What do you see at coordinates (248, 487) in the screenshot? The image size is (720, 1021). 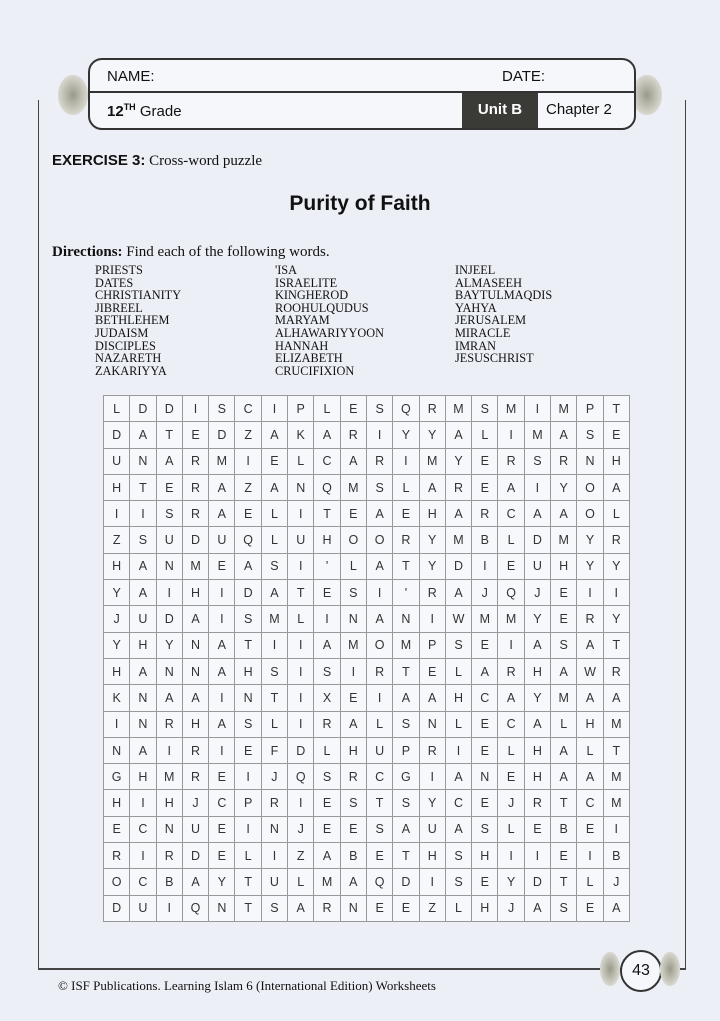 I see `grid-cell: Z` at bounding box center [248, 487].